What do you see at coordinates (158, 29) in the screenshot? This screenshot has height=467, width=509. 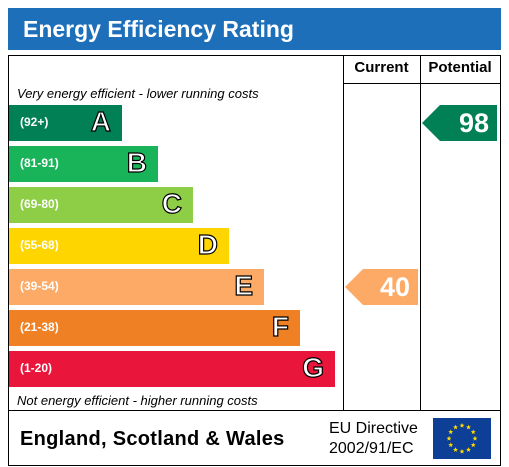 I see `page-title: Energy Efficiency Rating` at bounding box center [158, 29].